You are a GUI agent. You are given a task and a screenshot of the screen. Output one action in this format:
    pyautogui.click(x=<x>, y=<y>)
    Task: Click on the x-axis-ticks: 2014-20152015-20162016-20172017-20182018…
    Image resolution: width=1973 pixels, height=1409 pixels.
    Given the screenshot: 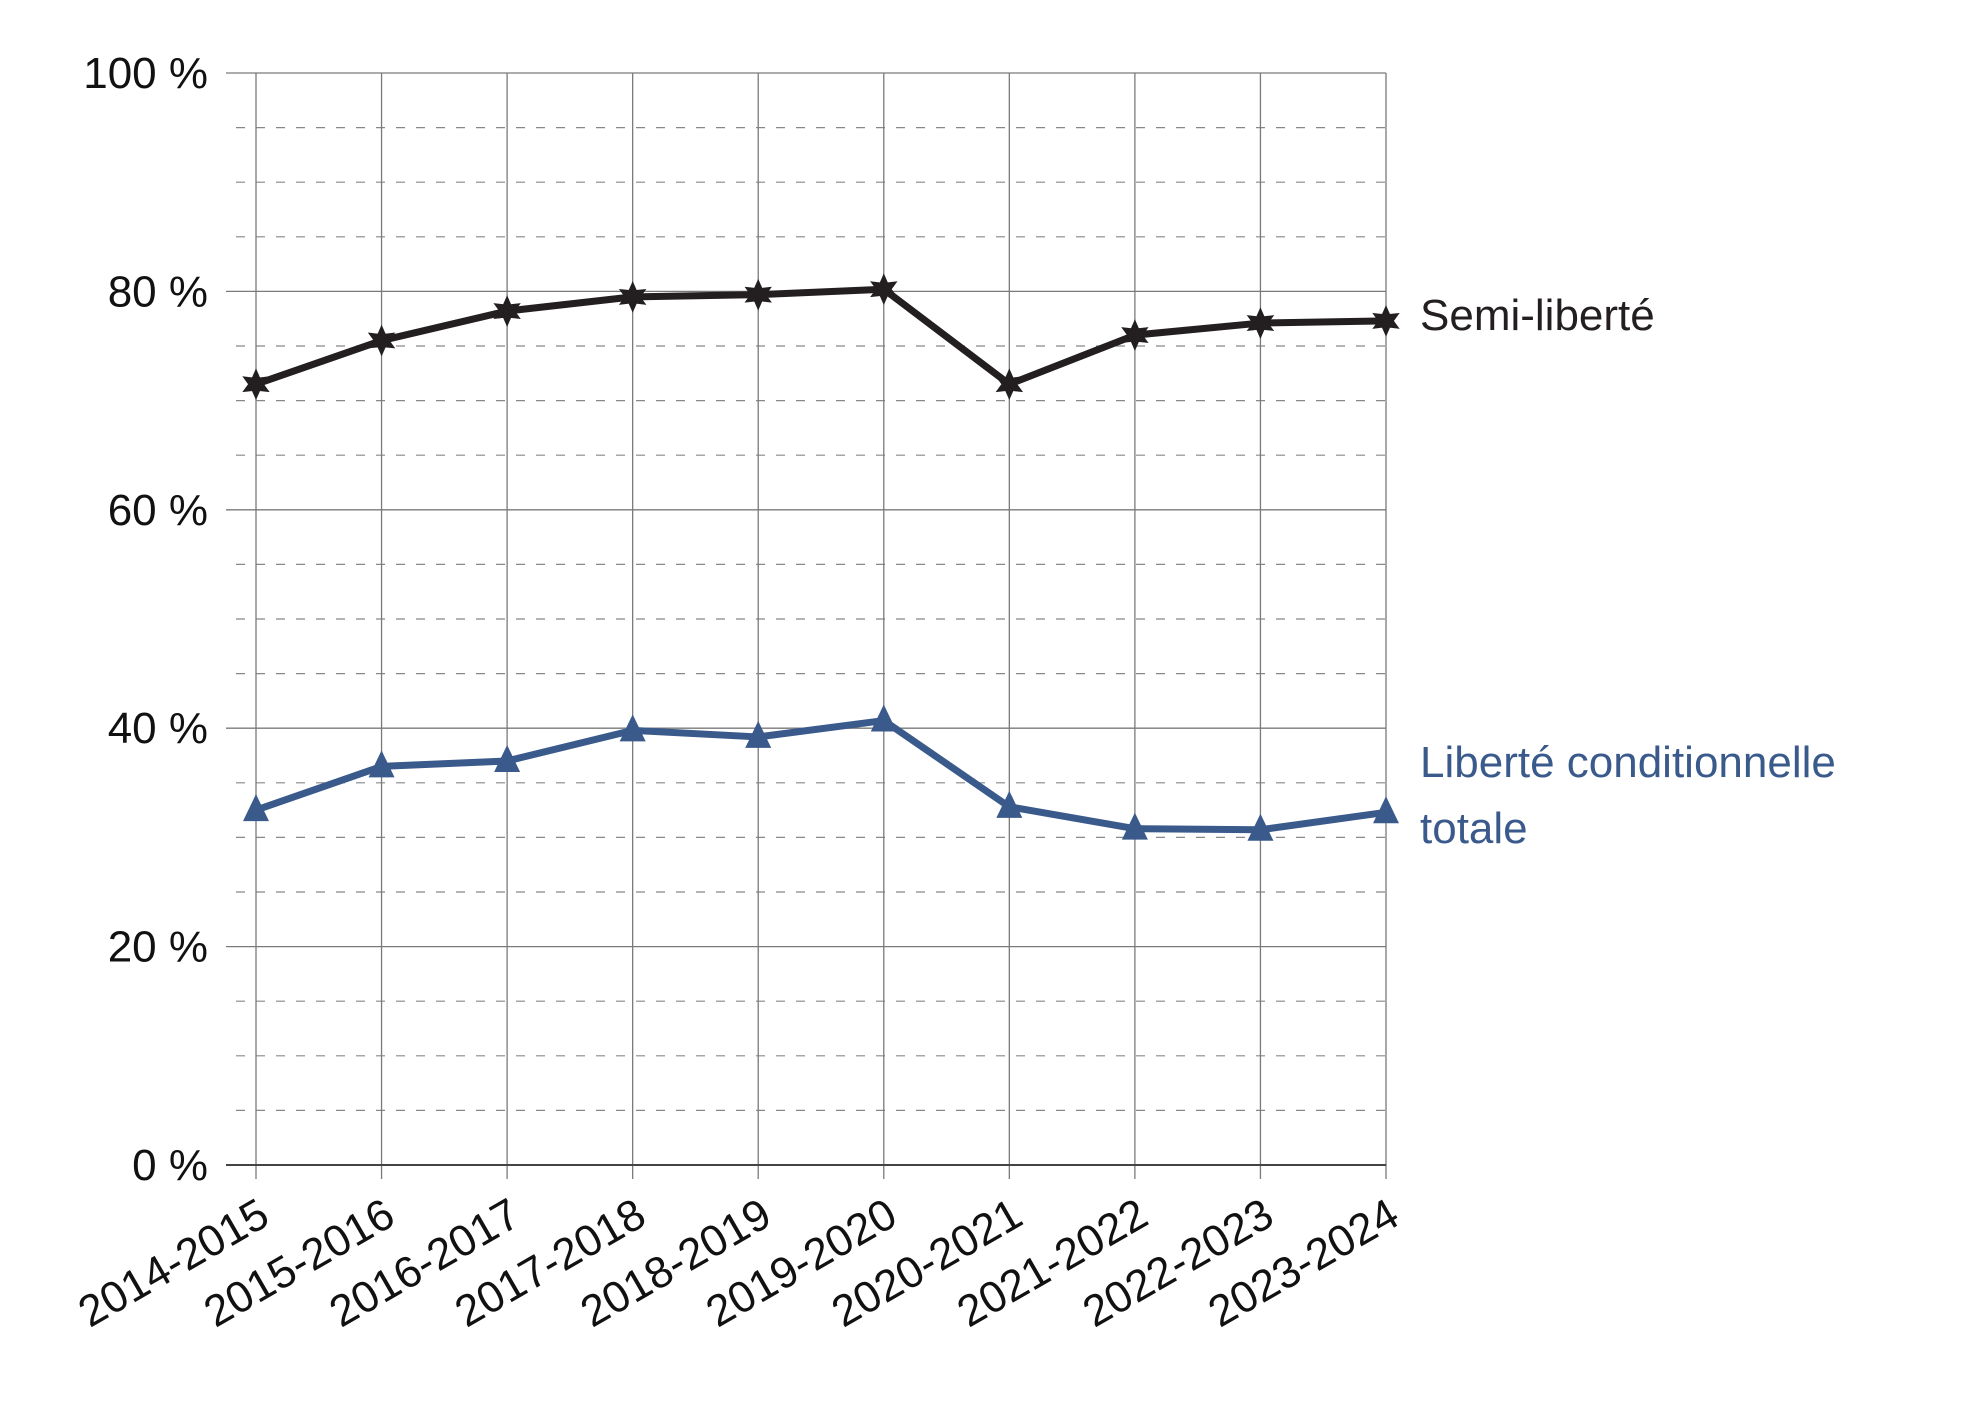 What is the action you would take?
    pyautogui.click(x=738, y=1263)
    